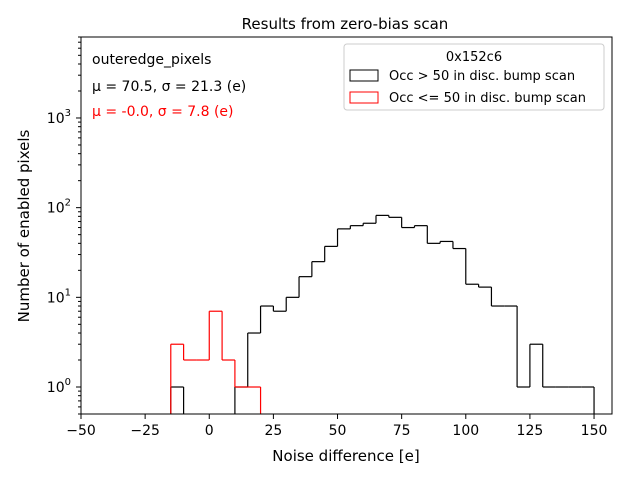 Image resolution: width=640 pixels, height=480 pixels. Describe the element at coordinates (364, 97) in the screenshot. I see `legend-swatch-red` at that location.